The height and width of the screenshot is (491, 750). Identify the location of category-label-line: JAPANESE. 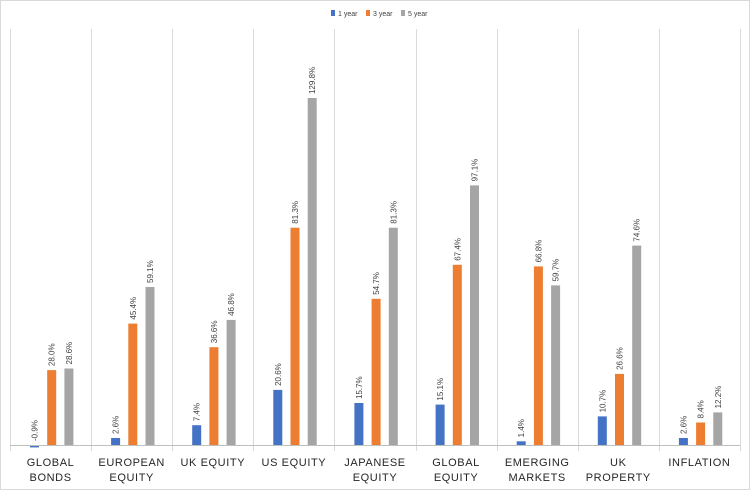
(374, 463).